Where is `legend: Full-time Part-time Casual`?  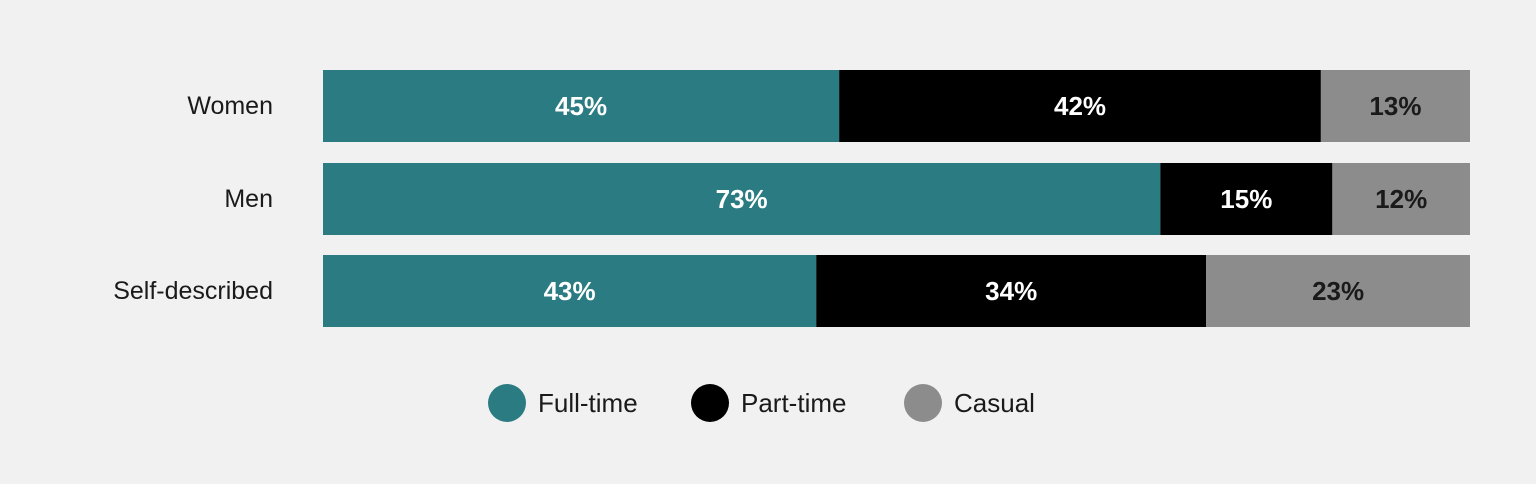 legend: Full-time Part-time Casual is located at coordinates (761, 403).